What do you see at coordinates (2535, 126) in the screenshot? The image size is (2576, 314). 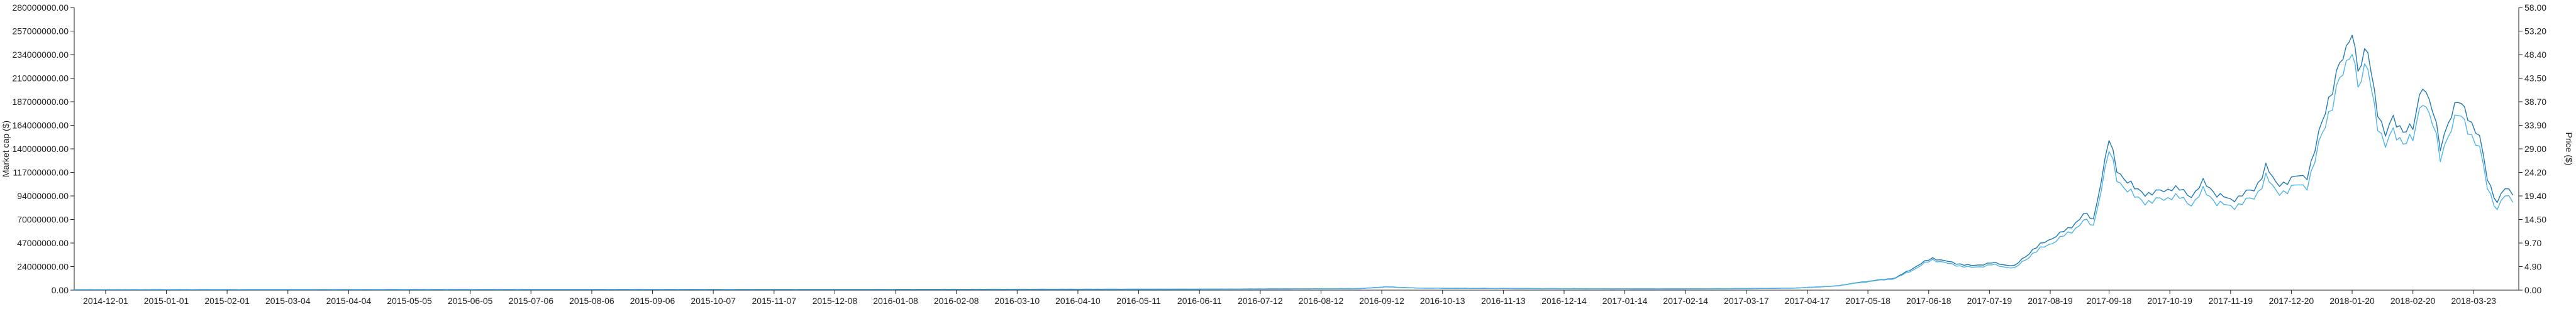 I see `y-right-tick-label: 33.90` at bounding box center [2535, 126].